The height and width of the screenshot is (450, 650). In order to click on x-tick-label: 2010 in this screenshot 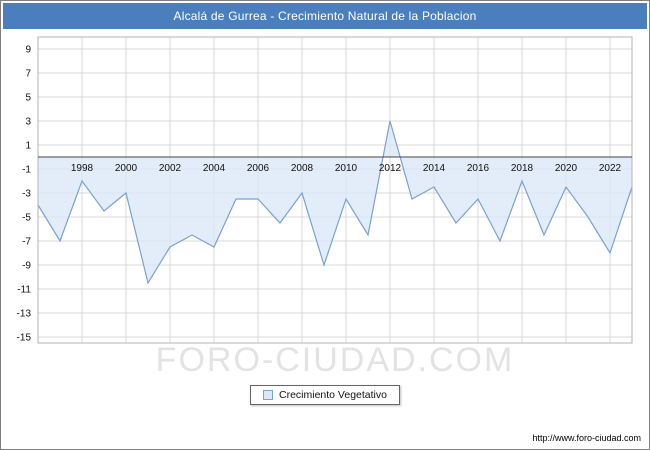, I will do `click(346, 168)`.